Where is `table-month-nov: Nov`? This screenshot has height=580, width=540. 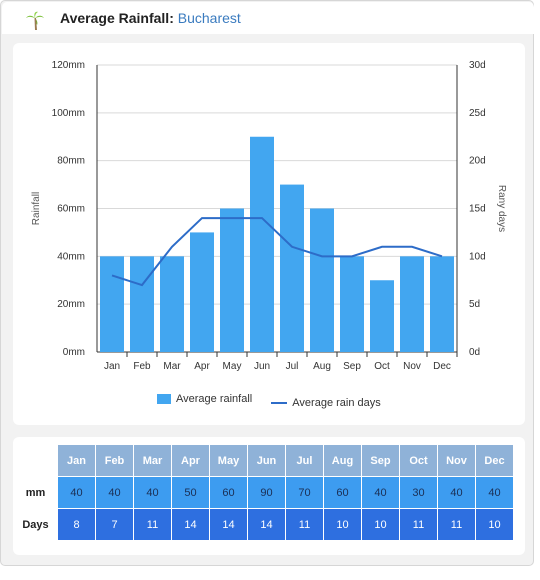
table-month-nov: Nov is located at coordinates (457, 461).